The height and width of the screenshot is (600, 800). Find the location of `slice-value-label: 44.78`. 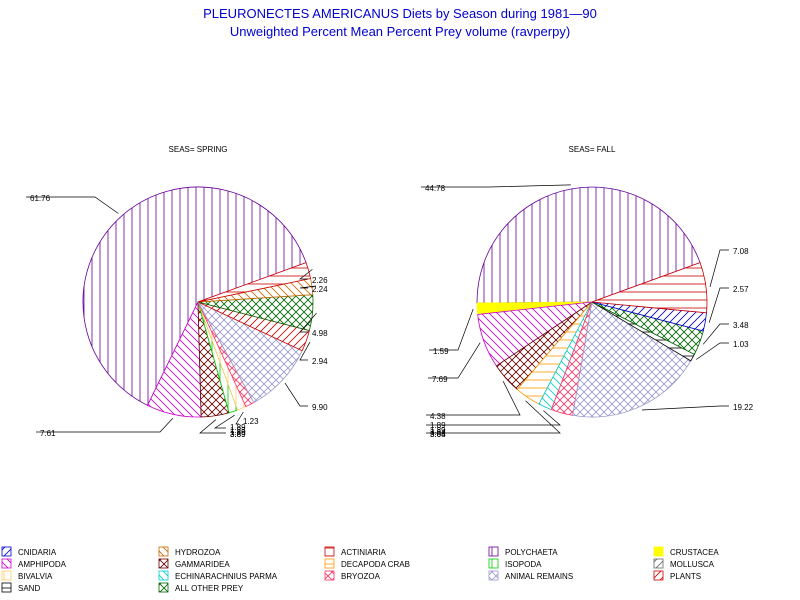

slice-value-label: 44.78 is located at coordinates (435, 188).